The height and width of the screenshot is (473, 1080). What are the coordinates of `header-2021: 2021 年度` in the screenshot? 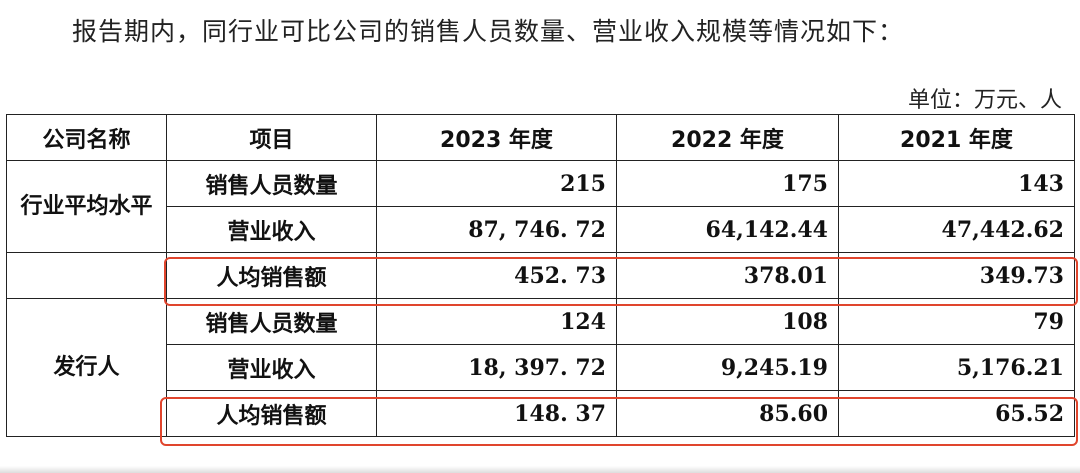 It's located at (956, 137).